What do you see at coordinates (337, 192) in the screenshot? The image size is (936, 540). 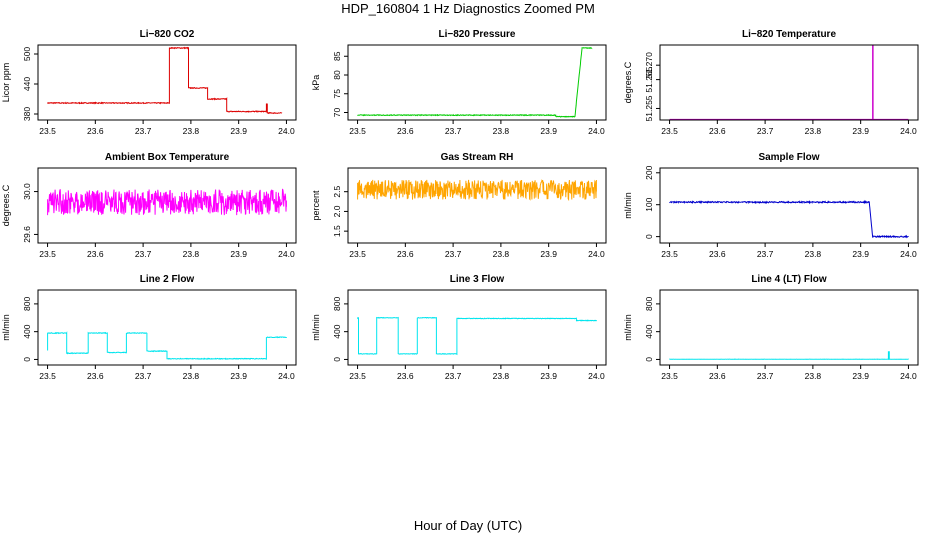 I see `y-tick-label: 2.5` at bounding box center [337, 192].